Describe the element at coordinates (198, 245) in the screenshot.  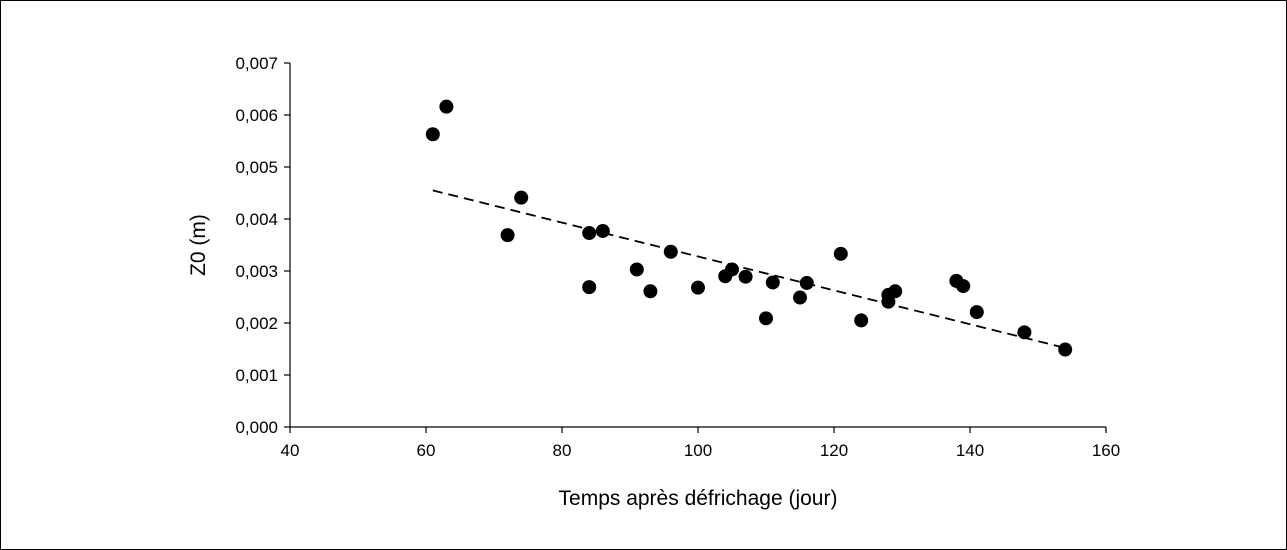
I see `y-axis-title: Z0 (m)` at that location.